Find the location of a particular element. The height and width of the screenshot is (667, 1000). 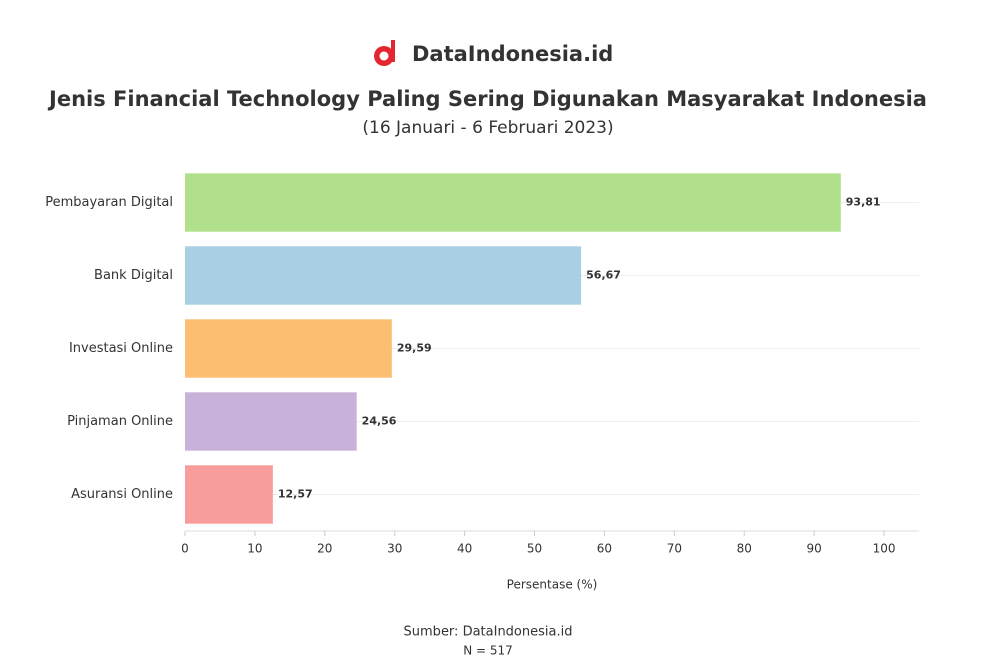

value-label: 29,59 is located at coordinates (414, 348).